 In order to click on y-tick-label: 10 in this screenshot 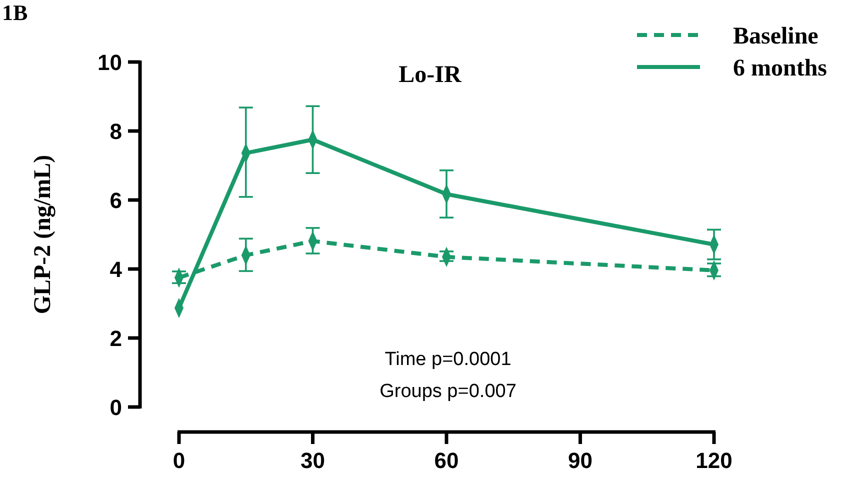, I will do `click(110, 62)`.